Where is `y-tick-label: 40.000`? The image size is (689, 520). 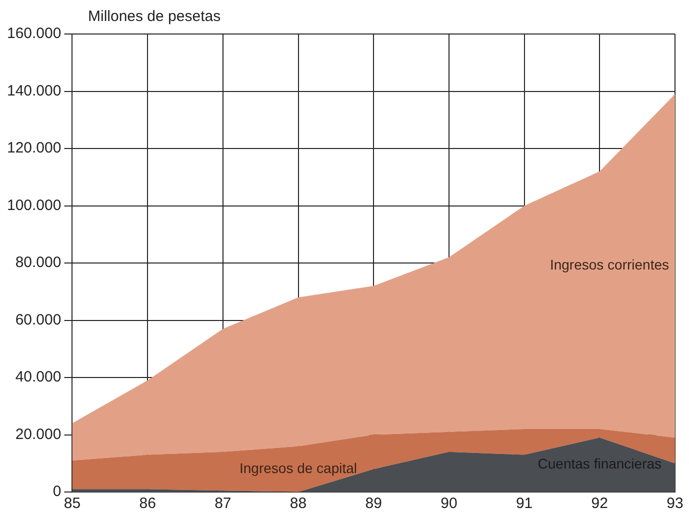 y-tick-label: 40.000 is located at coordinates (38, 377).